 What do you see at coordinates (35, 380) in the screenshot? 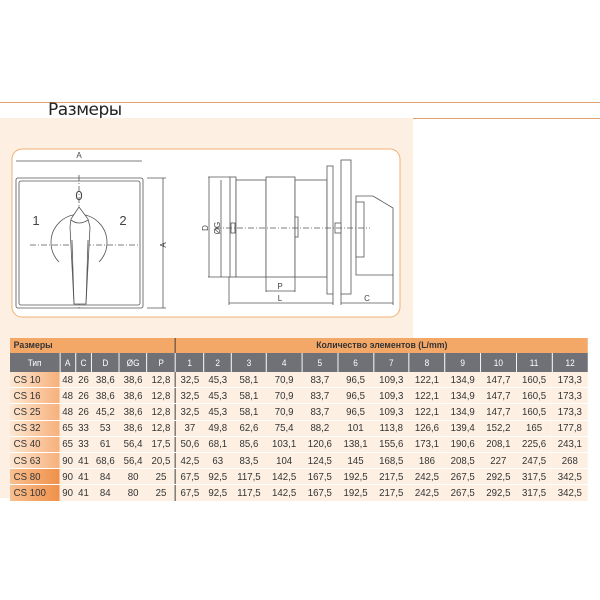
I see `type-cell: CS 10` at bounding box center [35, 380].